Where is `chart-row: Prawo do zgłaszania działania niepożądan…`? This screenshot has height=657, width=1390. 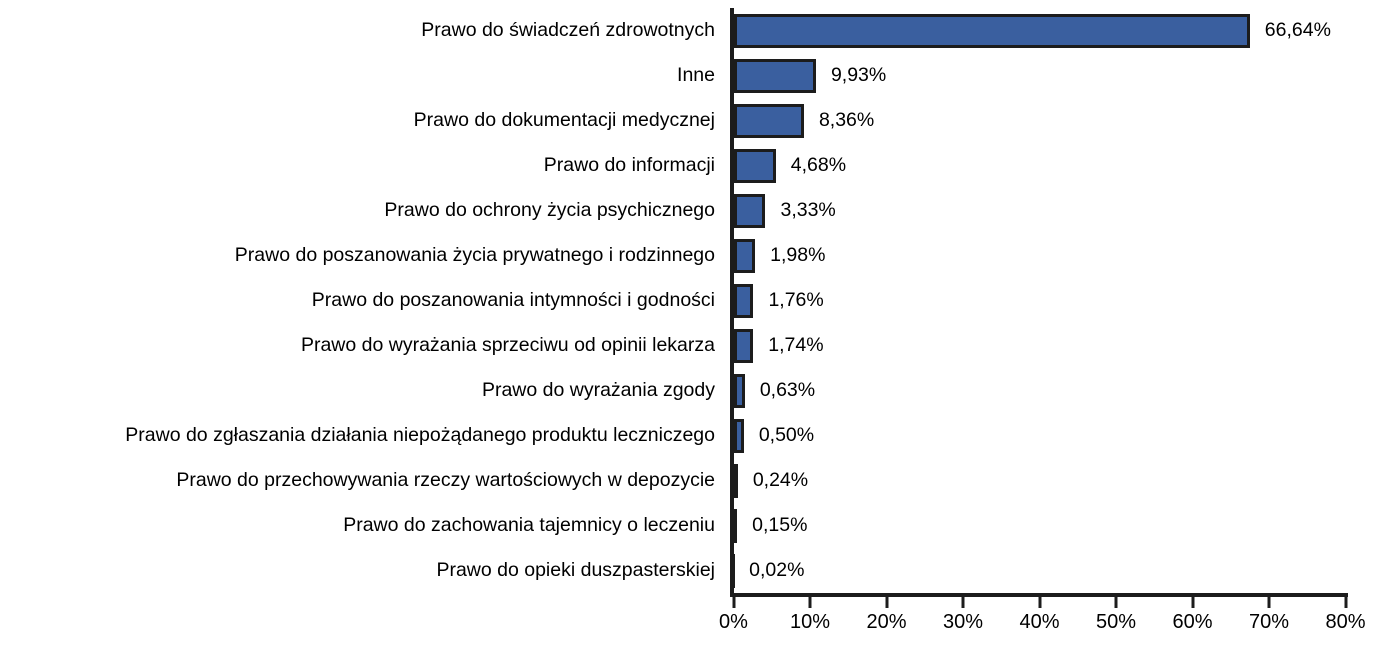 chart-row: Prawo do zgłaszania działania niepożądan… is located at coordinates (695, 435).